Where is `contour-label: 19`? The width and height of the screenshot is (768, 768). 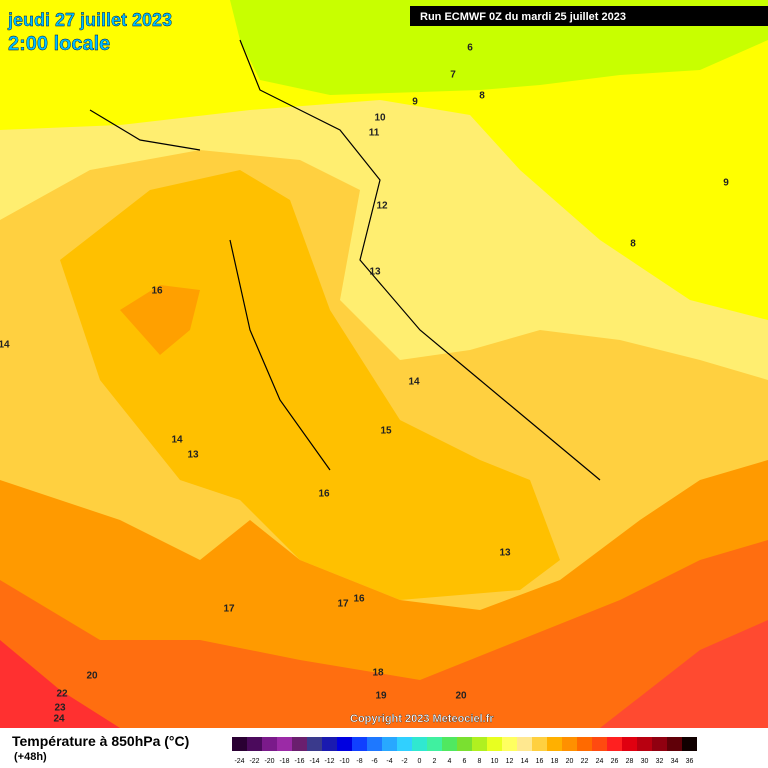
contour-label: 19 is located at coordinates (381, 696).